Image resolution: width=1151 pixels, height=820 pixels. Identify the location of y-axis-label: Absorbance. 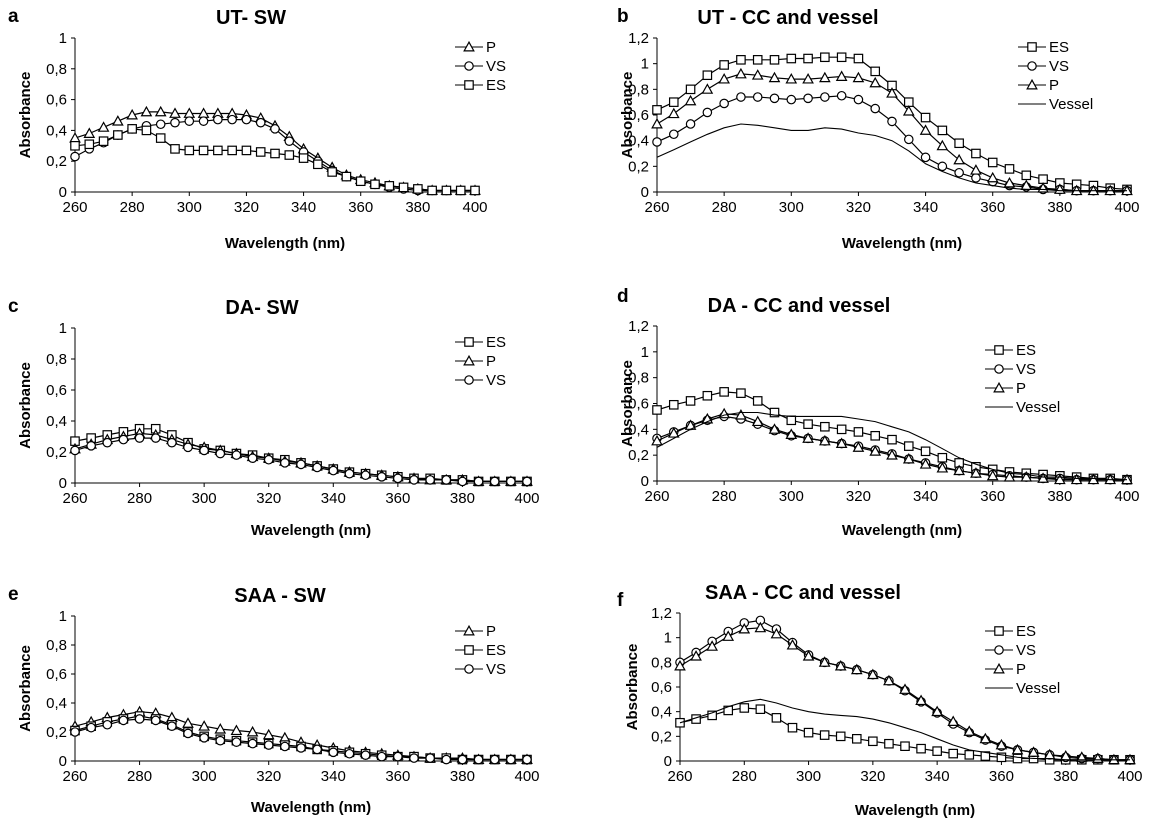
(627, 403).